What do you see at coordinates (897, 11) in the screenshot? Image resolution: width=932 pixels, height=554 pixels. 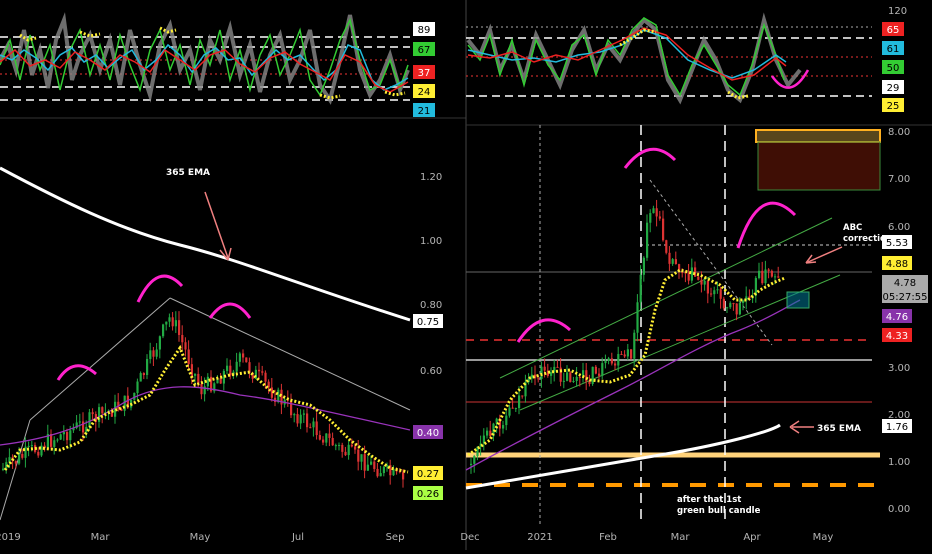 I see `right-osc-tick: 120` at bounding box center [897, 11].